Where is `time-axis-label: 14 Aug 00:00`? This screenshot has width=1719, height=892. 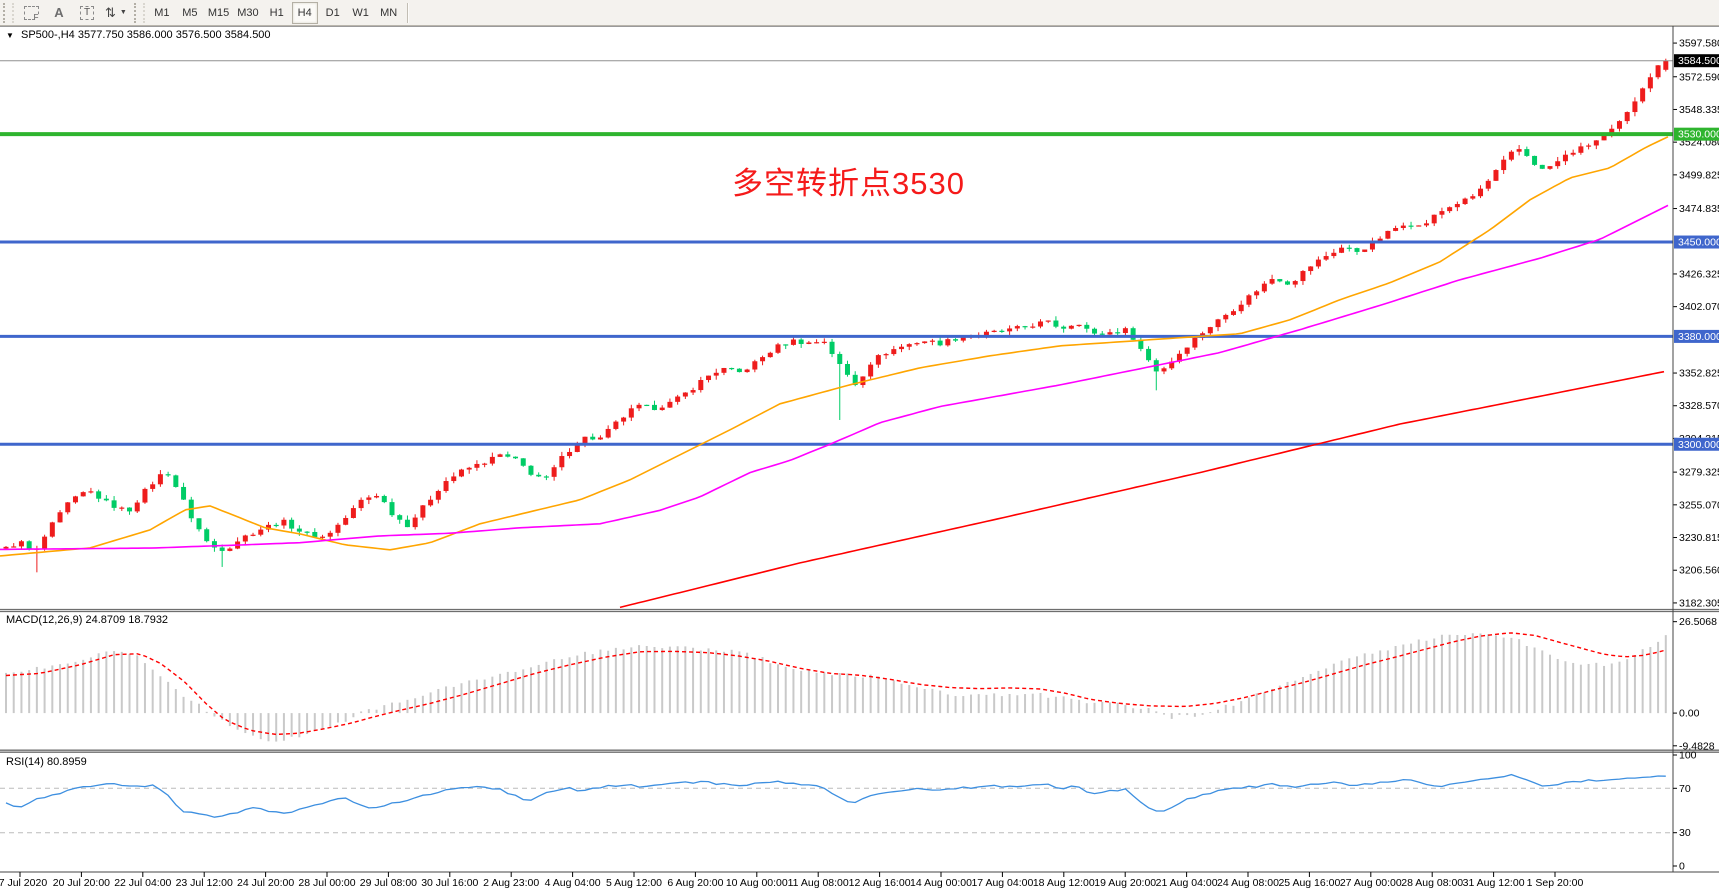
time-axis-label: 14 Aug 00:00 is located at coordinates (941, 883).